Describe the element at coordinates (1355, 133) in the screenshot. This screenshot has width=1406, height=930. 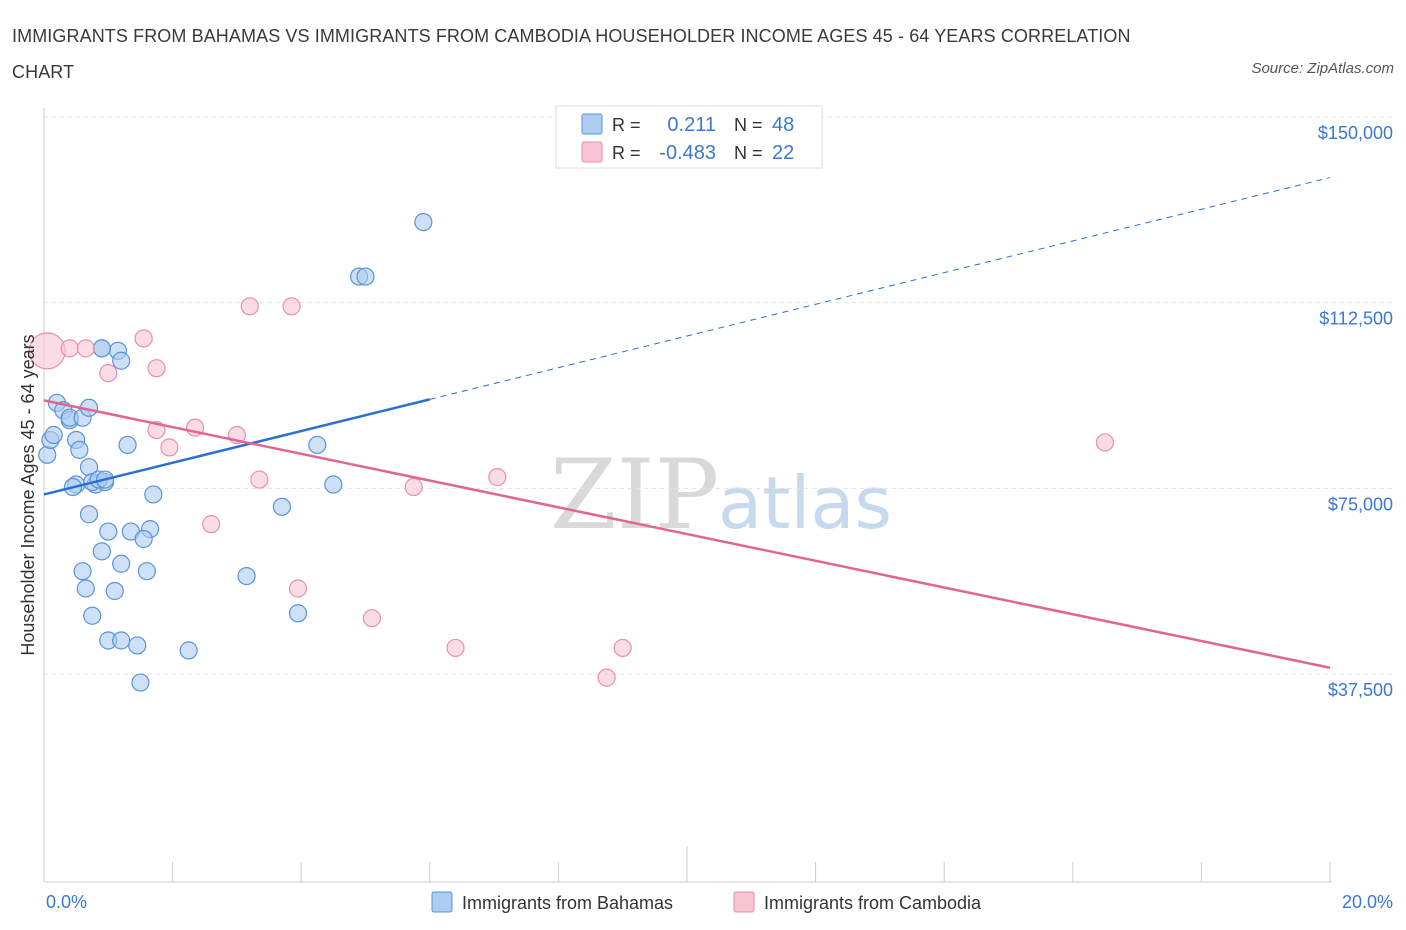
I see `y-tick-label-3: $150,000` at that location.